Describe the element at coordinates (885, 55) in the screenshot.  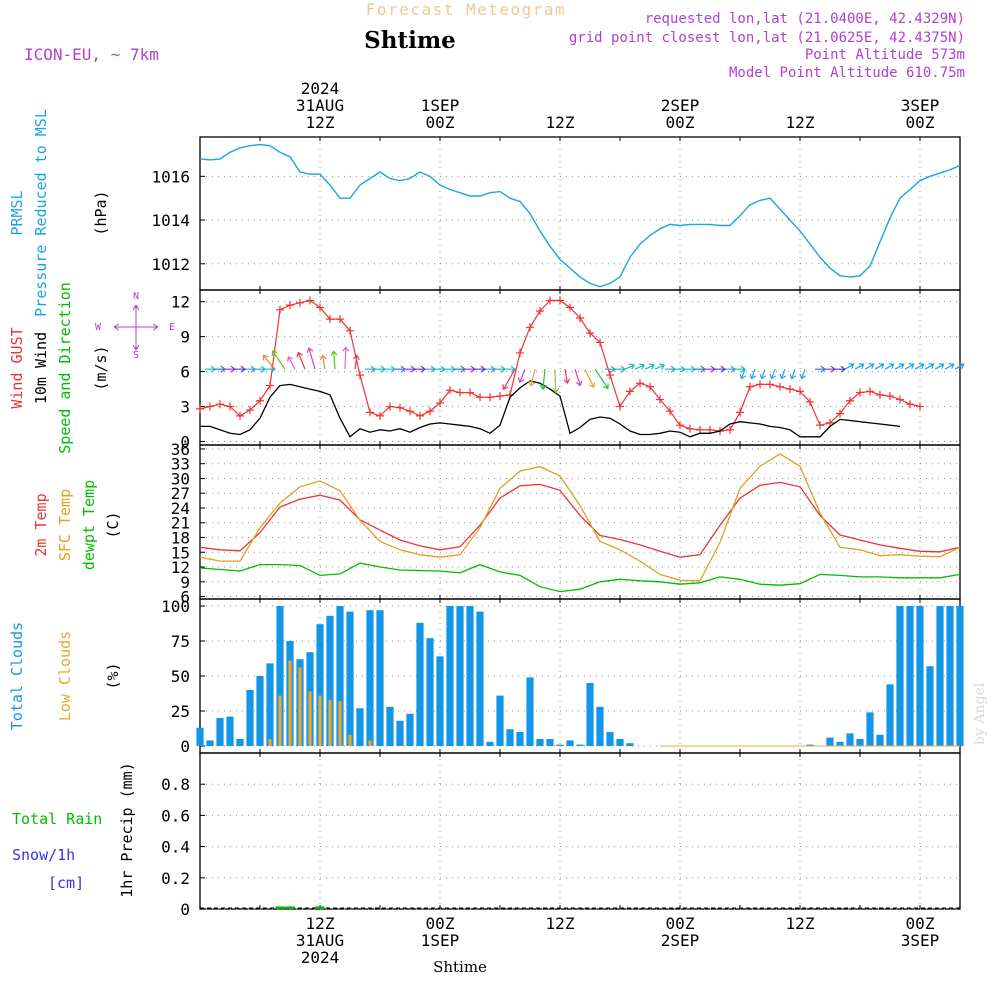
I see `point-info-line: Point Altitude 573m` at that location.